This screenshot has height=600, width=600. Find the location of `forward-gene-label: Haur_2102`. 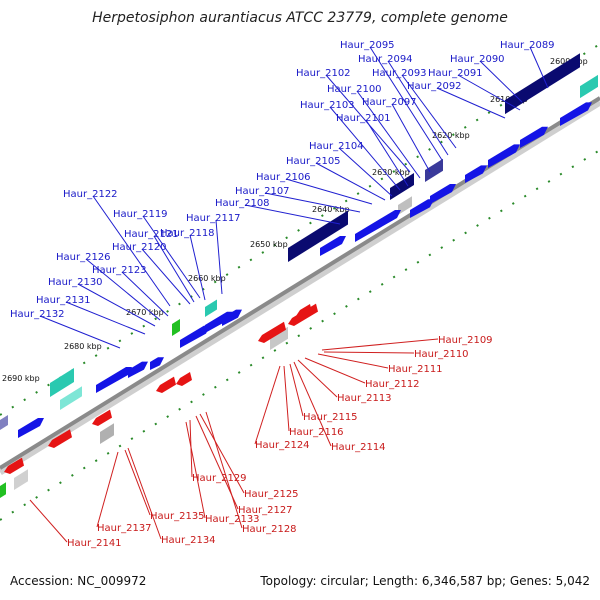

forward-gene-label: Haur_2102 is located at coordinates (323, 73).